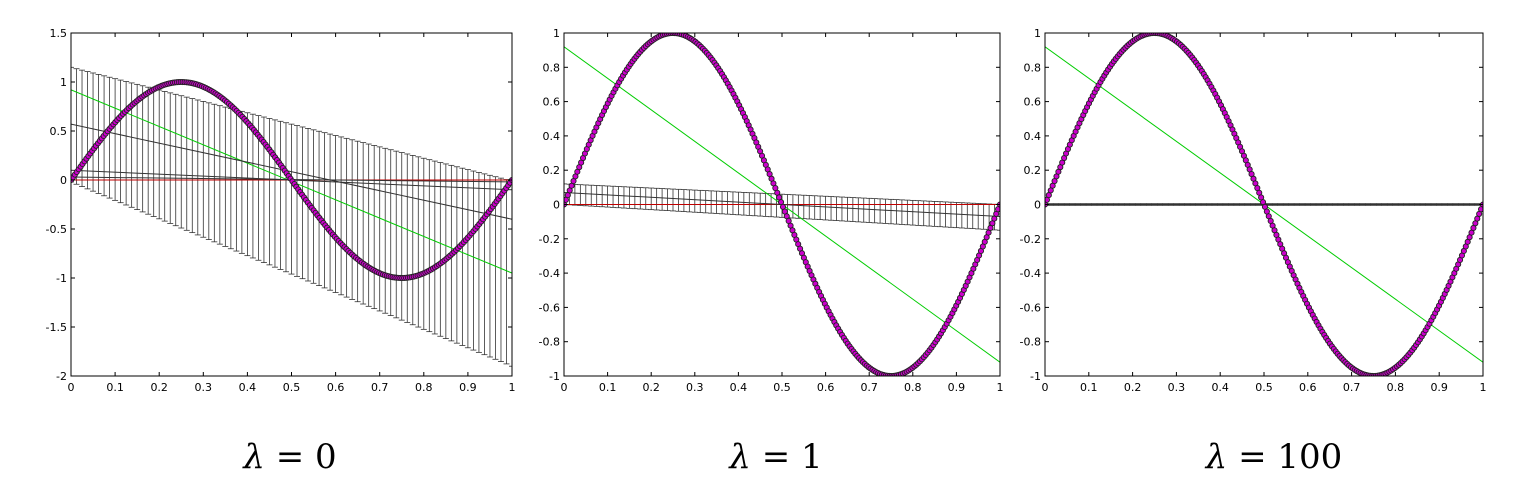 This screenshot has height=500, width=1536. What do you see at coordinates (301, 457) in the screenshot?
I see `caption-value: = 0` at bounding box center [301, 457].